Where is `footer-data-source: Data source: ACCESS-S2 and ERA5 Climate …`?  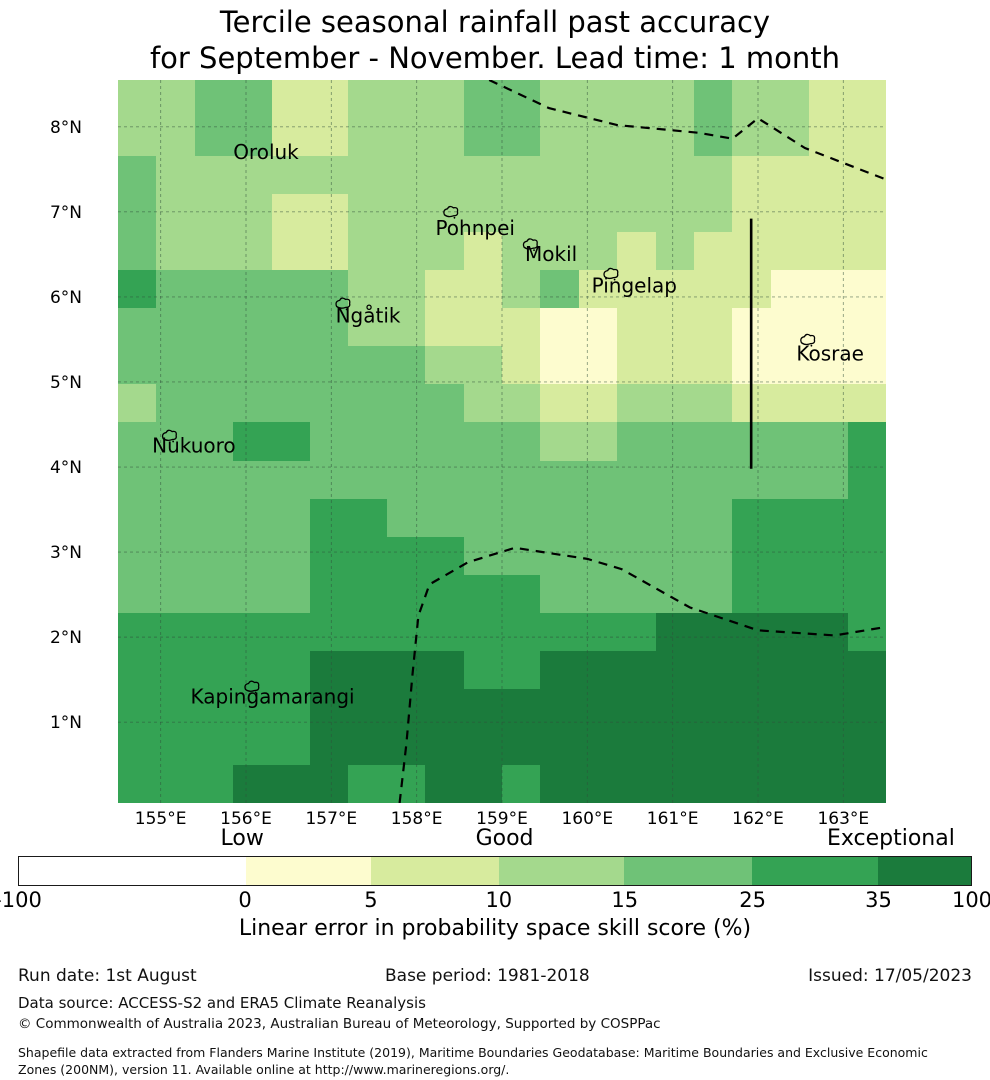 footer-data-source: Data source: ACCESS-S2 and ERA5 Climate … is located at coordinates (222, 1003).